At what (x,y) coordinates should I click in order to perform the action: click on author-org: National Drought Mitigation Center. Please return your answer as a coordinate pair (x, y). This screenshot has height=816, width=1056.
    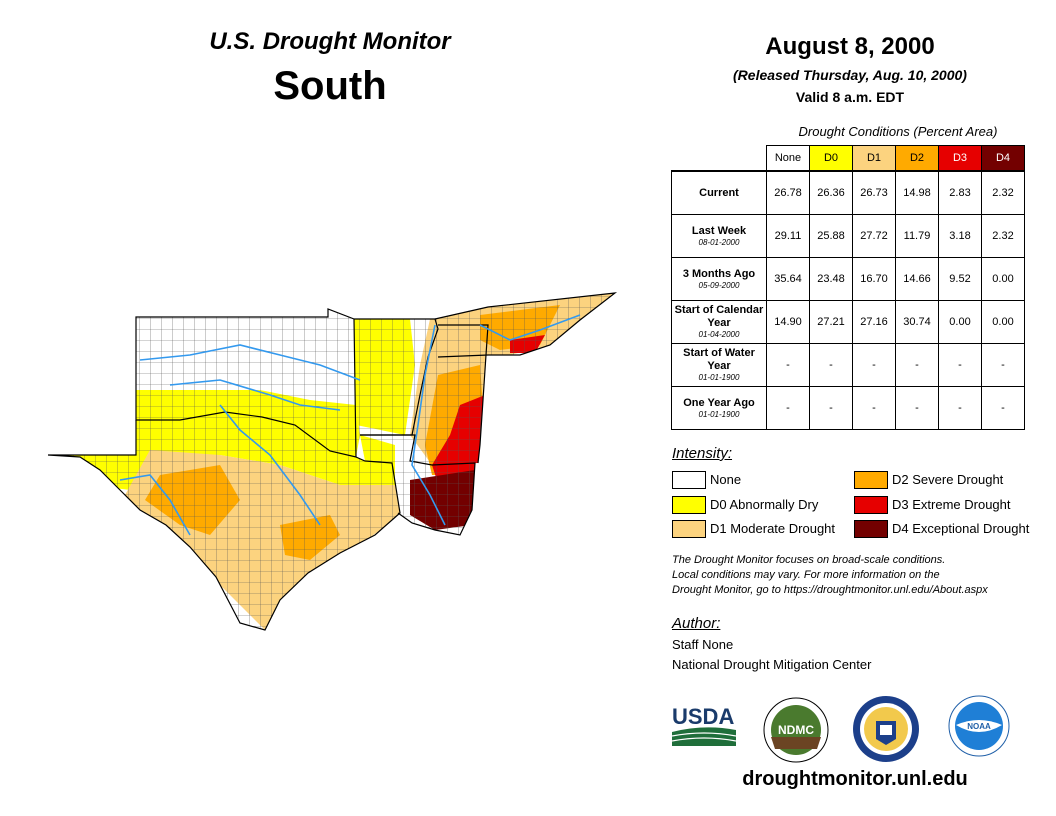
    Looking at the image, I should click on (772, 664).